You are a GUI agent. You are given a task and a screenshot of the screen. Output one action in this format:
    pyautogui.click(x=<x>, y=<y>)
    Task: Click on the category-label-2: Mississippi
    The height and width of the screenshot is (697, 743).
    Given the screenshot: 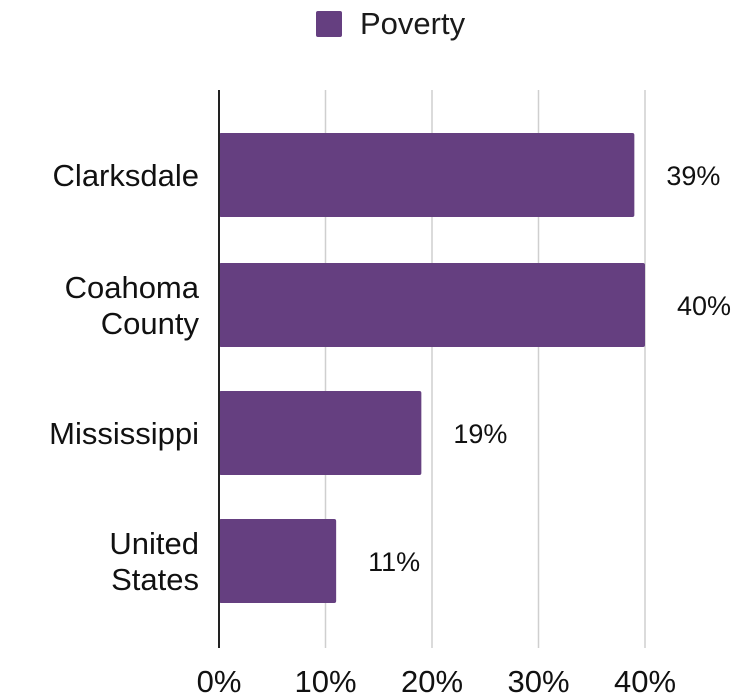 What is the action you would take?
    pyautogui.click(x=124, y=433)
    